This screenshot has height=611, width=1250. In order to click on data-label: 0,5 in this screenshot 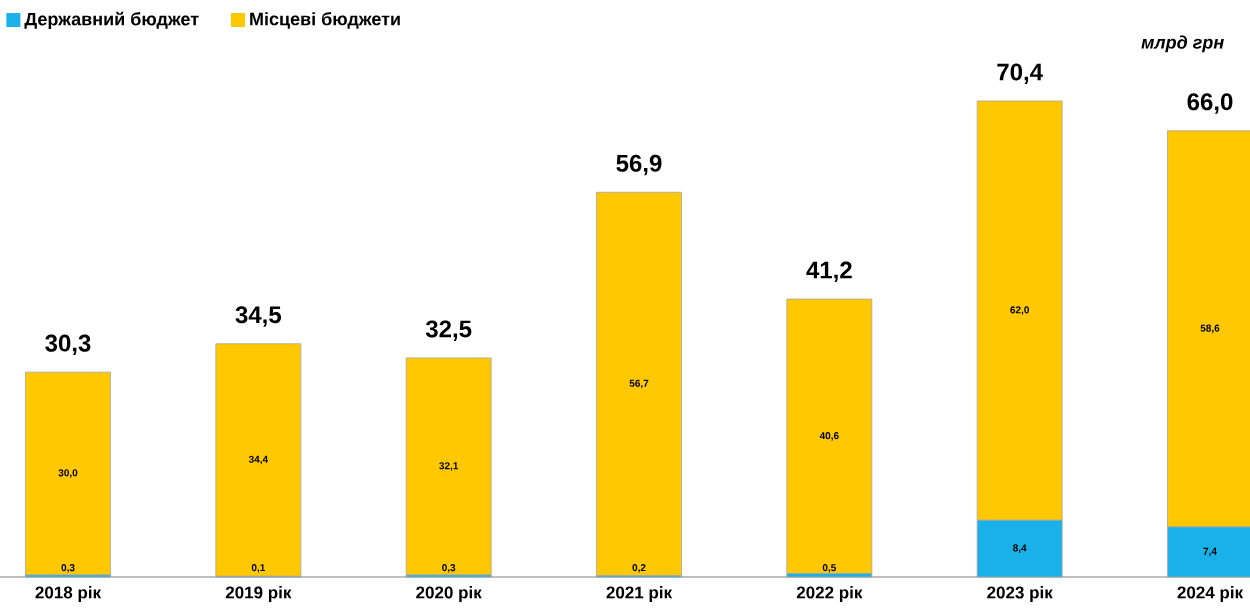, I will do `click(829, 568)`.